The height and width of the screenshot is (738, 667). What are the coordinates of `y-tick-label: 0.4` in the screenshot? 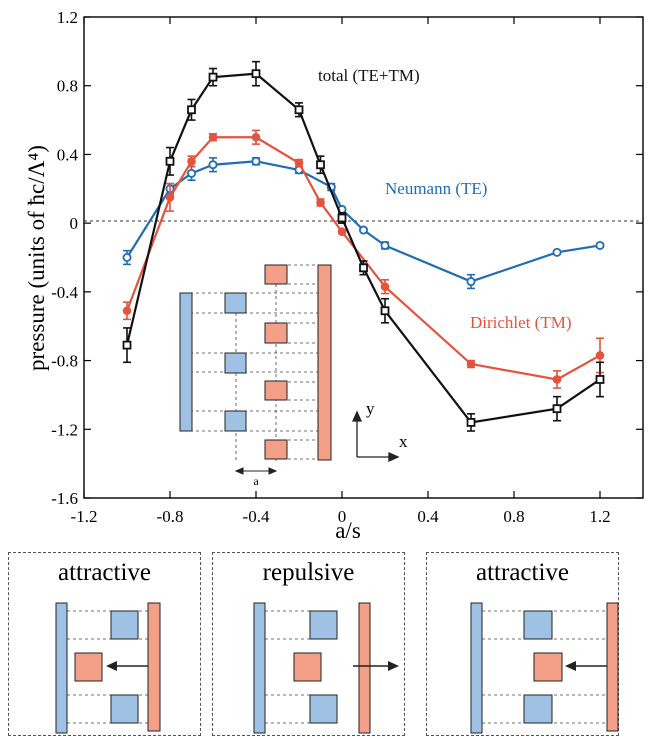 It's located at (68, 154).